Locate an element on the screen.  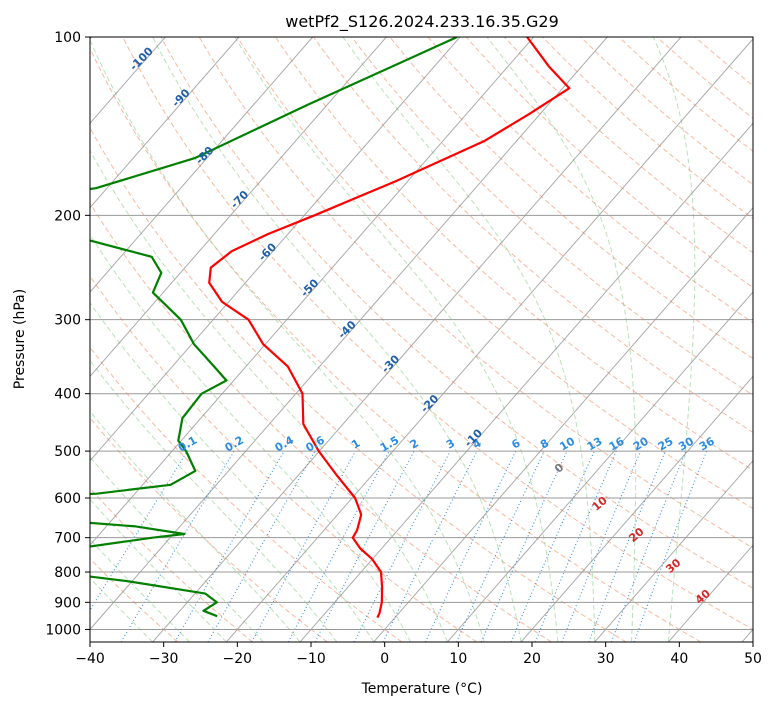
y-tick-label: 100 is located at coordinates (67, 38).